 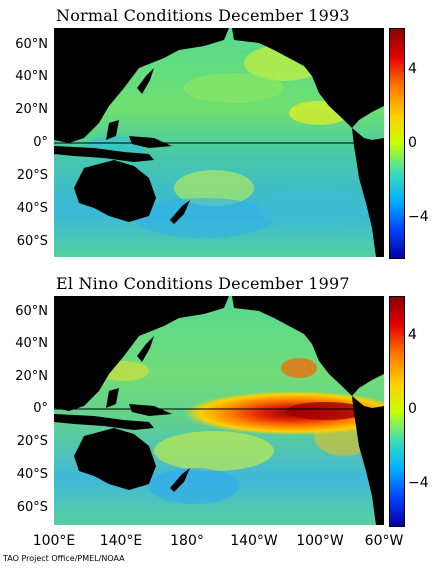 I want to click on lon-label: 60°W, so click(x=384, y=541).